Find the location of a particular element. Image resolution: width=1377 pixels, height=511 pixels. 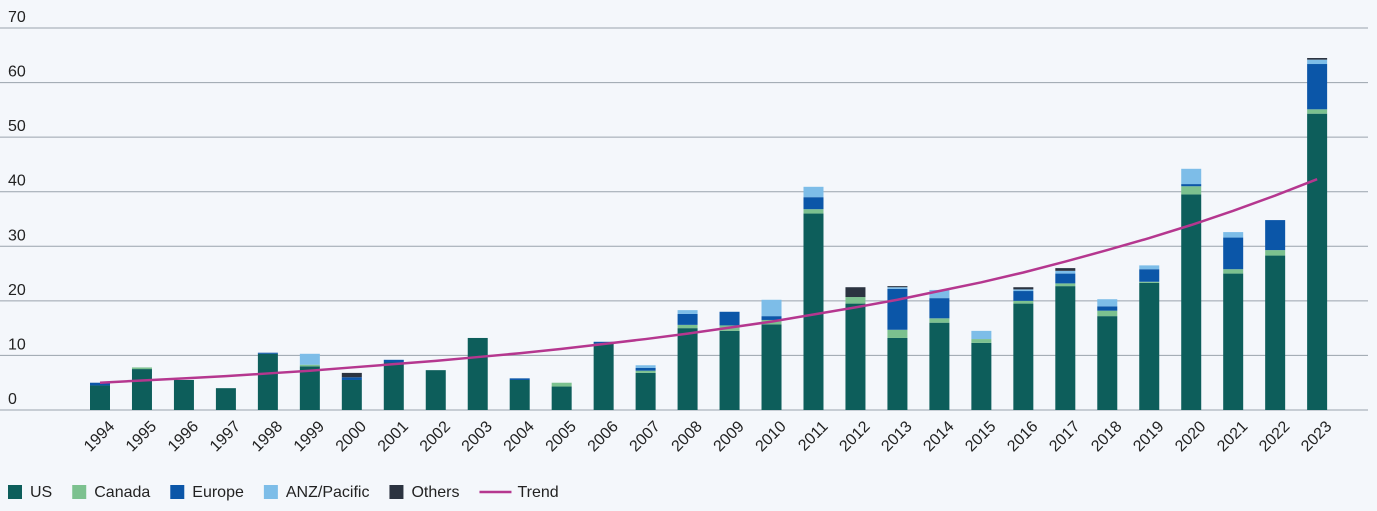

legend-label: ANZ/Pacific is located at coordinates (328, 492).